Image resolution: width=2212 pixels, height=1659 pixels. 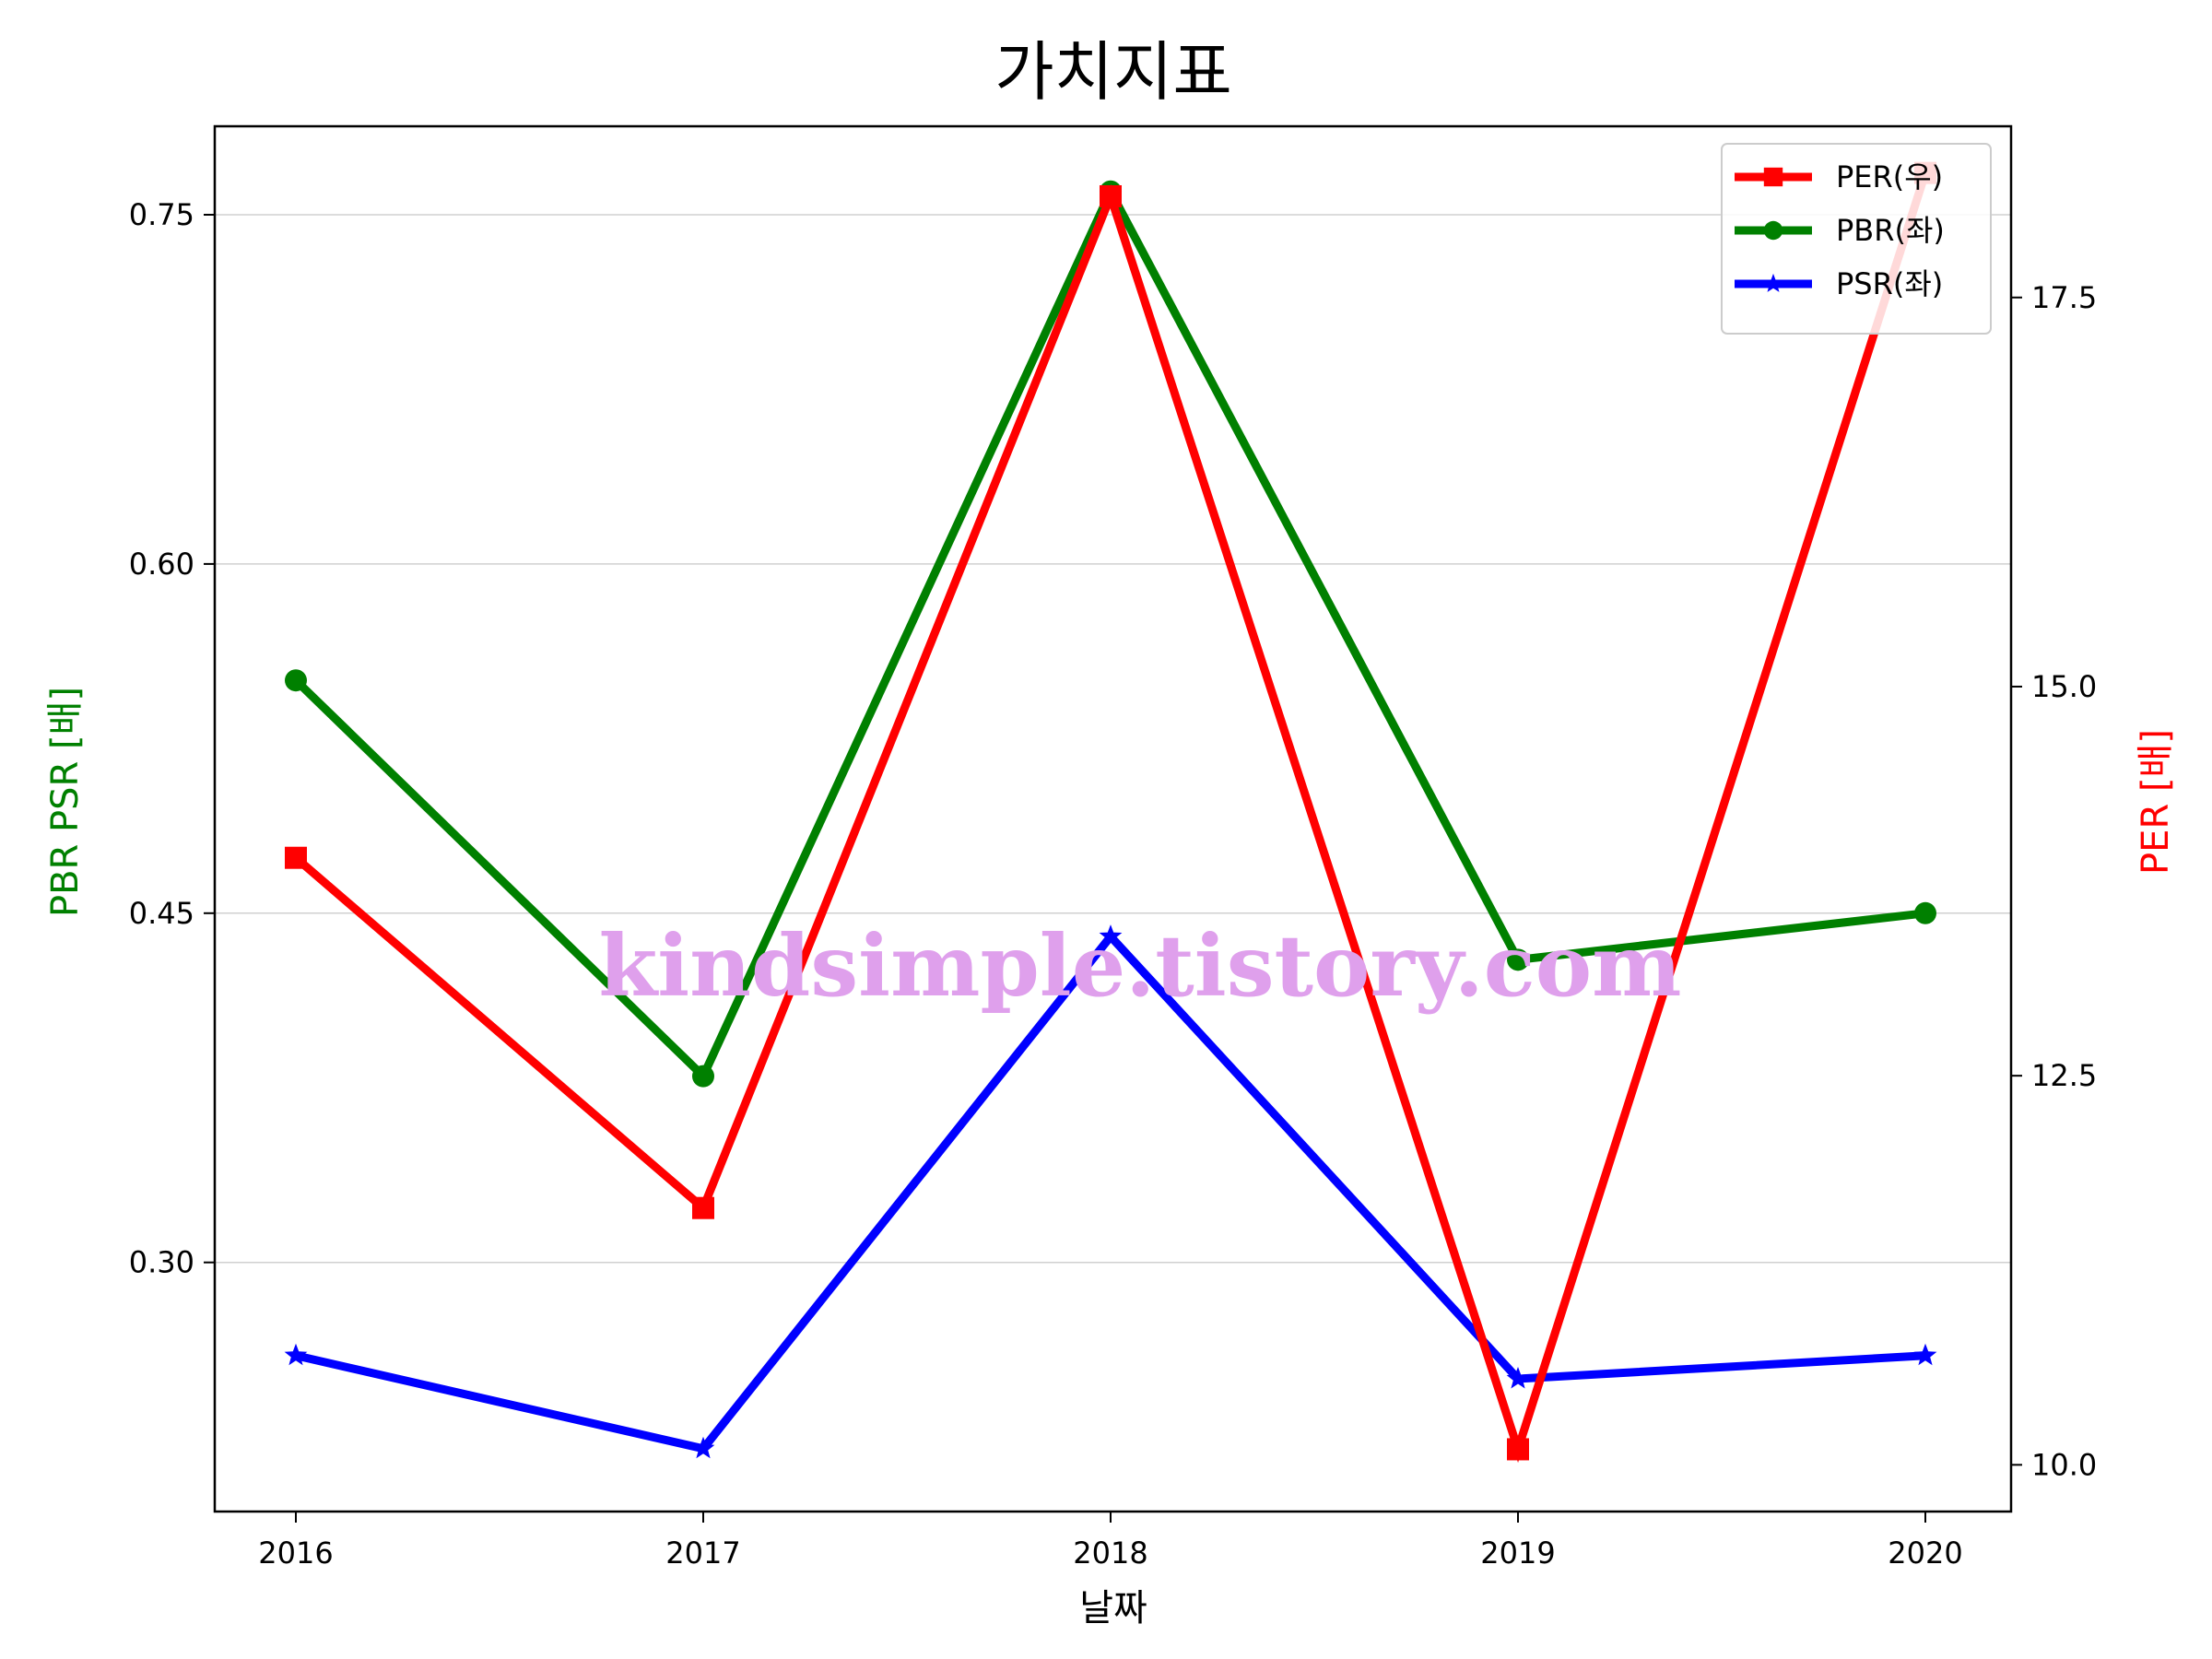 I want to click on legend: PER(우) PBR(좌) PSR(좌), so click(x=1856, y=239).